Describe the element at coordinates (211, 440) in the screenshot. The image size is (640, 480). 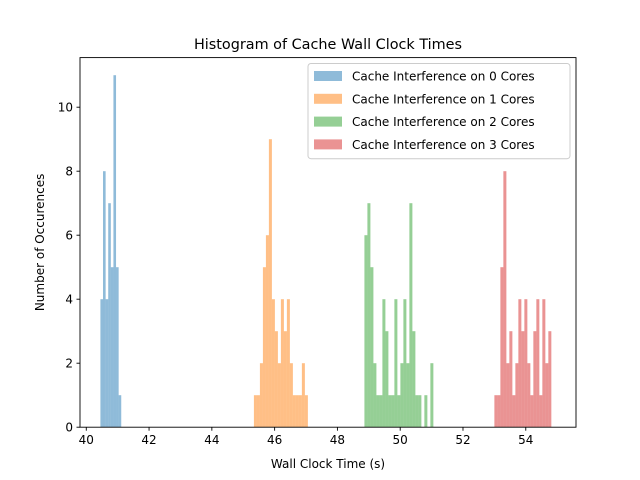
I see `x-tick-label: 44` at that location.